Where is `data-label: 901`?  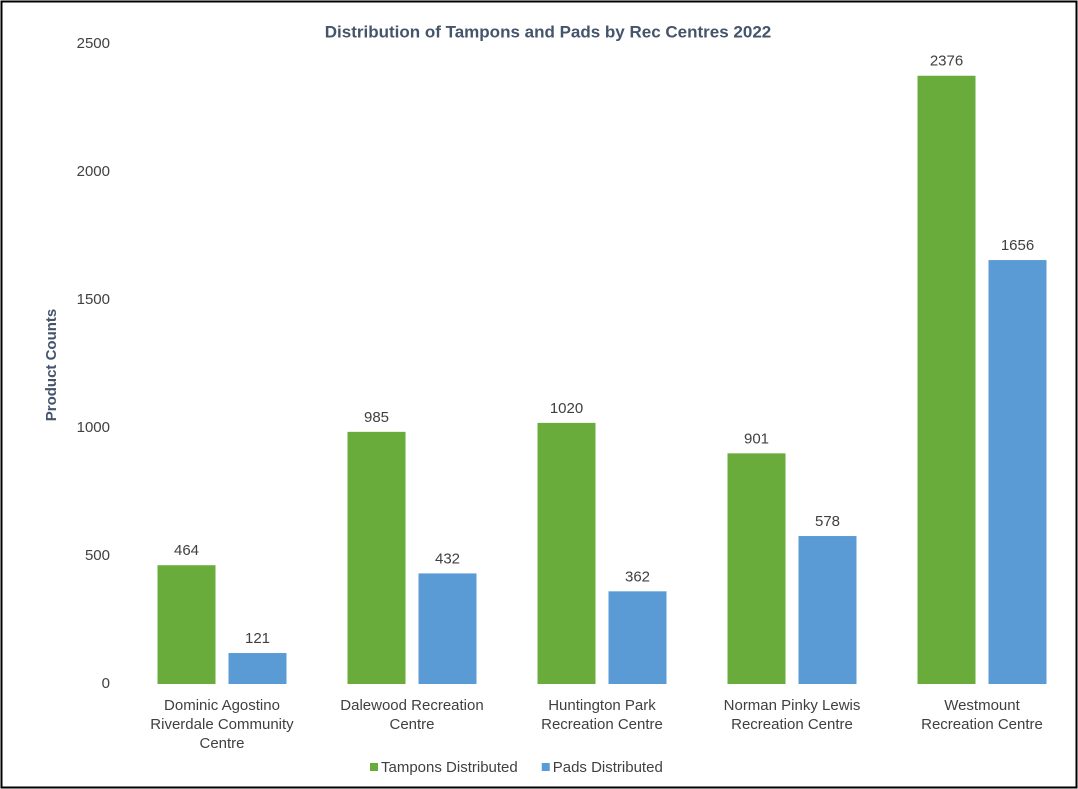 data-label: 901 is located at coordinates (756, 438).